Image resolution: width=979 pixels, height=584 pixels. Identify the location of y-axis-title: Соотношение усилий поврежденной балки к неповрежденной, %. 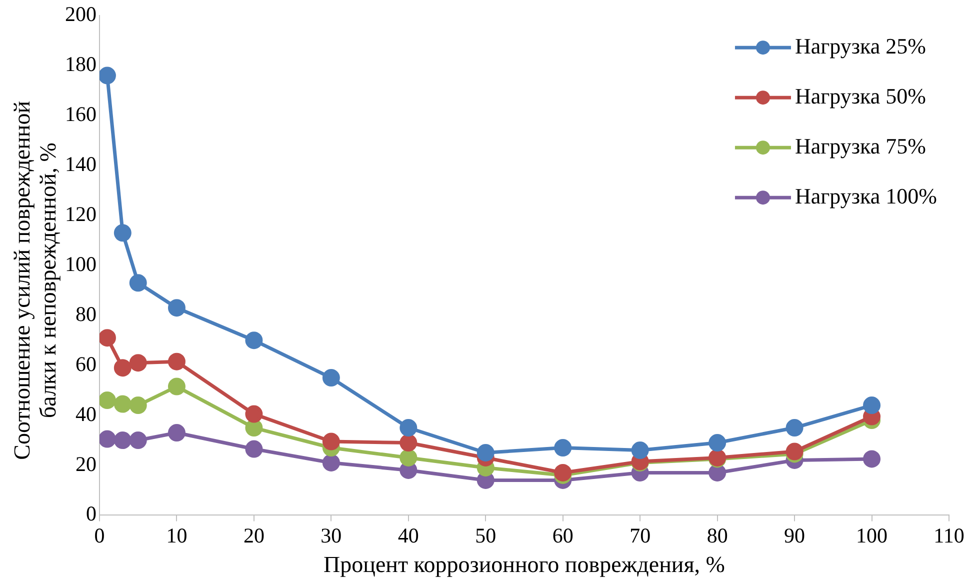
(35, 280).